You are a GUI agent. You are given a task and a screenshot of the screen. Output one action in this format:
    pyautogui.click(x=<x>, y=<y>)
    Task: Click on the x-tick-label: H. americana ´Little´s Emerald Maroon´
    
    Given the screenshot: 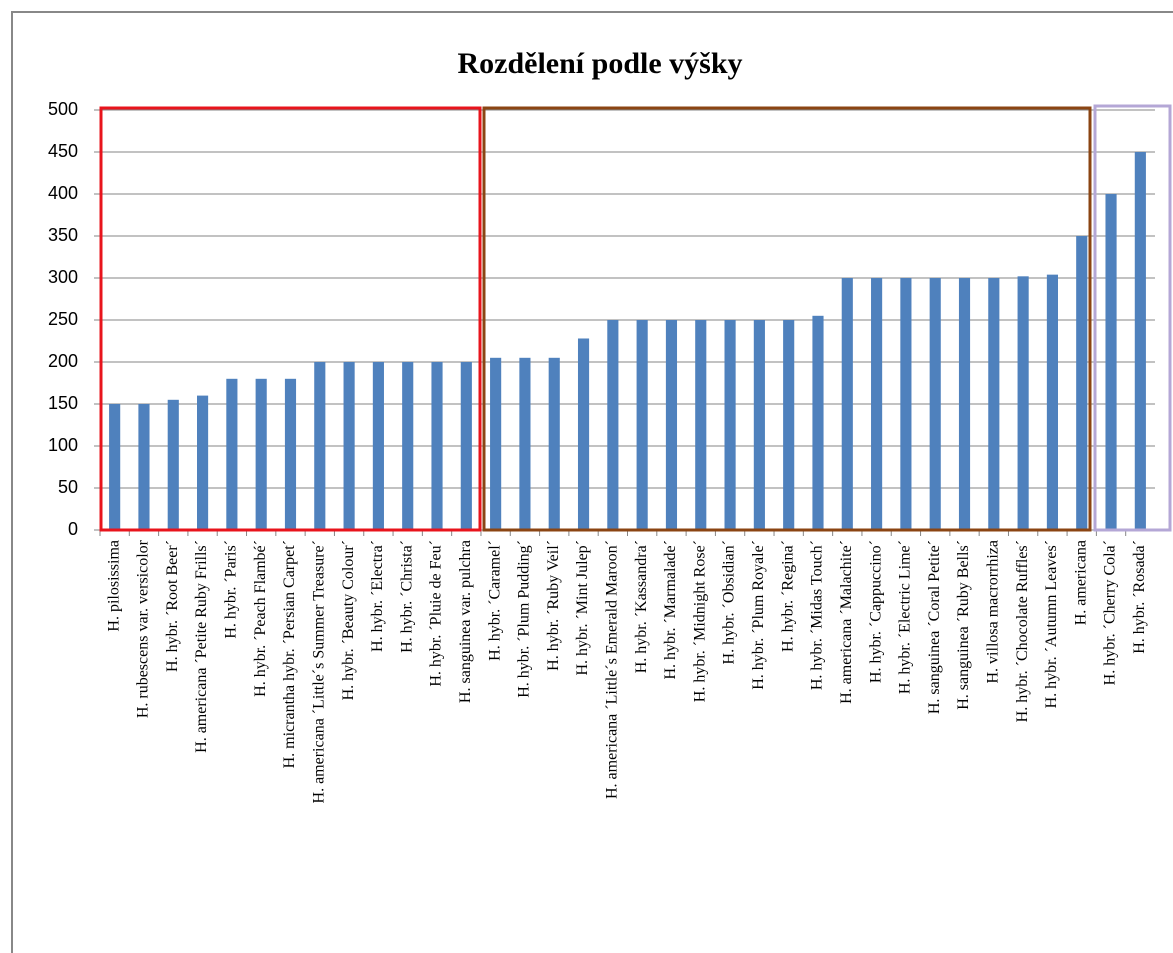 What is the action you would take?
    pyautogui.click(x=612, y=669)
    